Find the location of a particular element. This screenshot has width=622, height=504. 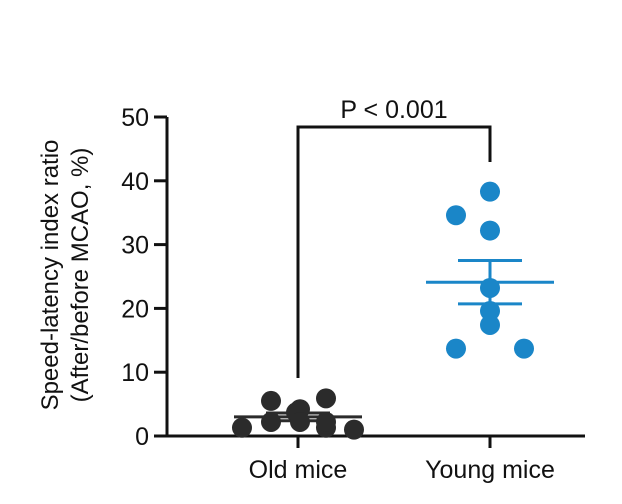

y-tick-label-0: 0 is located at coordinates (142, 437).